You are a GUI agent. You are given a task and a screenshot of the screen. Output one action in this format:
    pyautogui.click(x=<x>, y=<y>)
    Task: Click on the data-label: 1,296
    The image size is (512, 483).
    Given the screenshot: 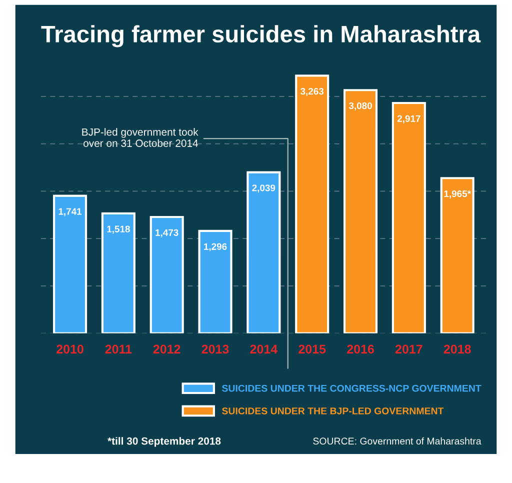 What is the action you would take?
    pyautogui.click(x=215, y=247)
    